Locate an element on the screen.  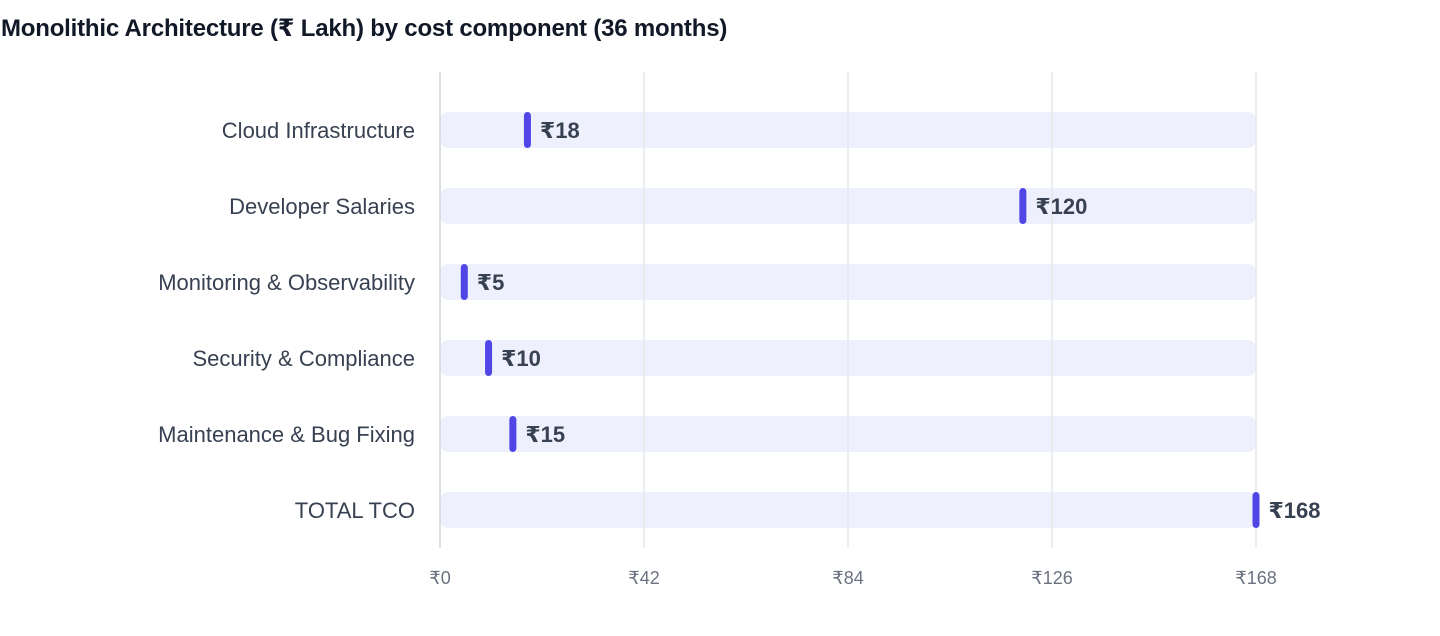
x-tick-label: ₹126 is located at coordinates (1051, 578).